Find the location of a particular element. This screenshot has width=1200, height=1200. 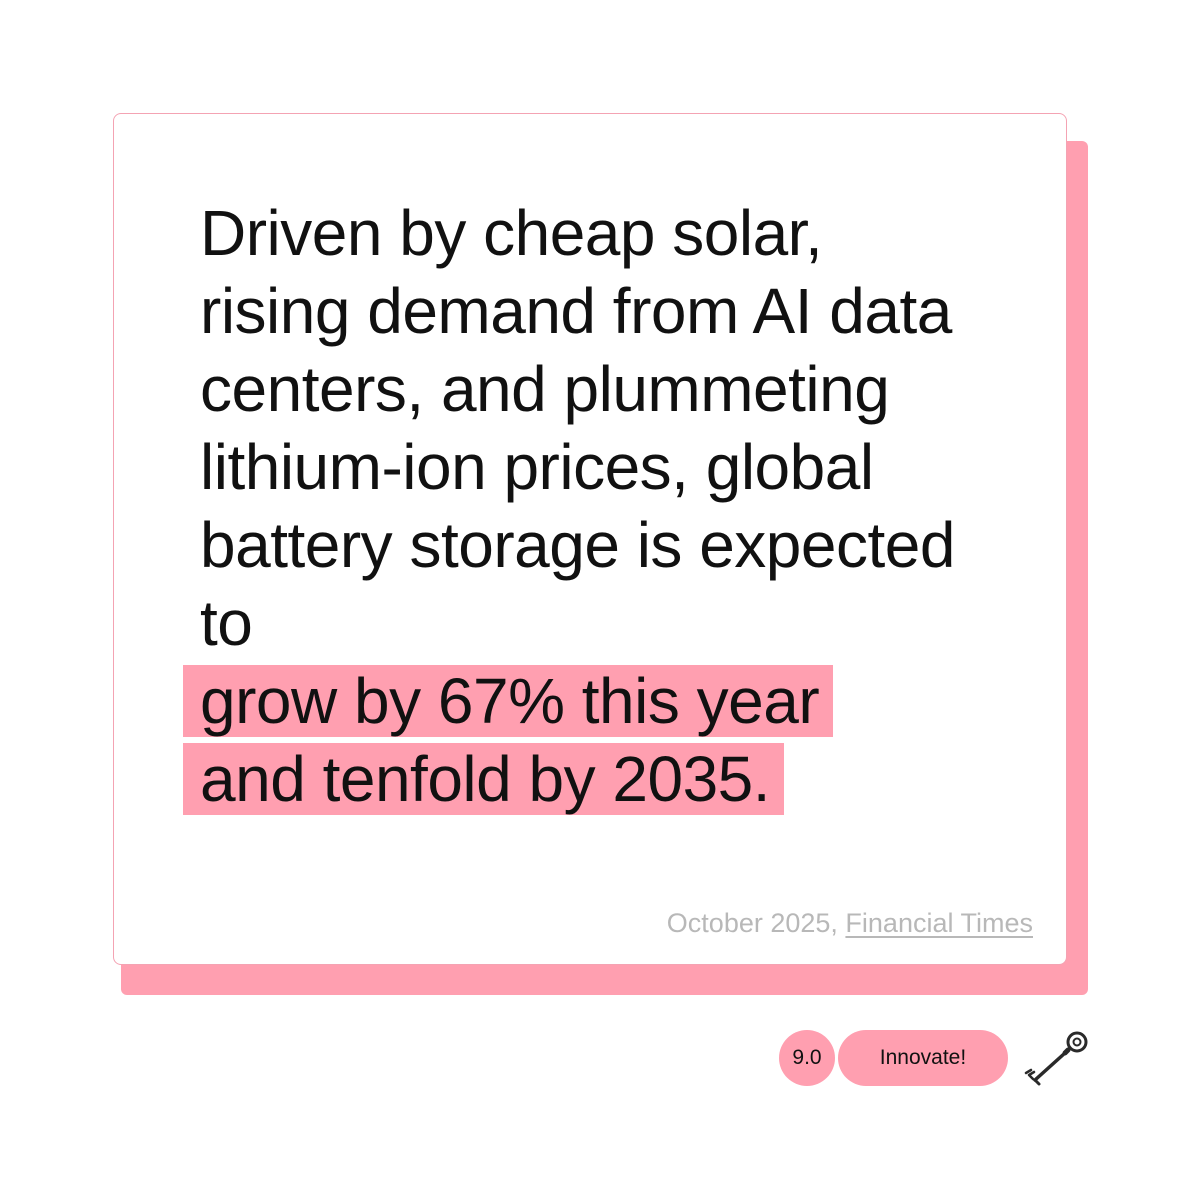

quote-highlight-line-1: grow by 67% this year is located at coordinates (508, 701).